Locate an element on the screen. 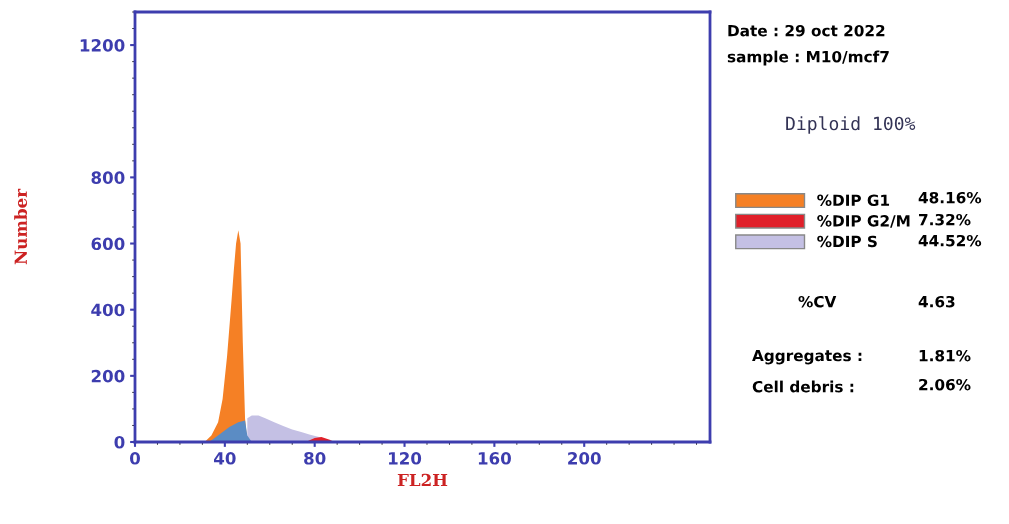 The image size is (1009, 524). x-tick-label: 120 is located at coordinates (405, 458).